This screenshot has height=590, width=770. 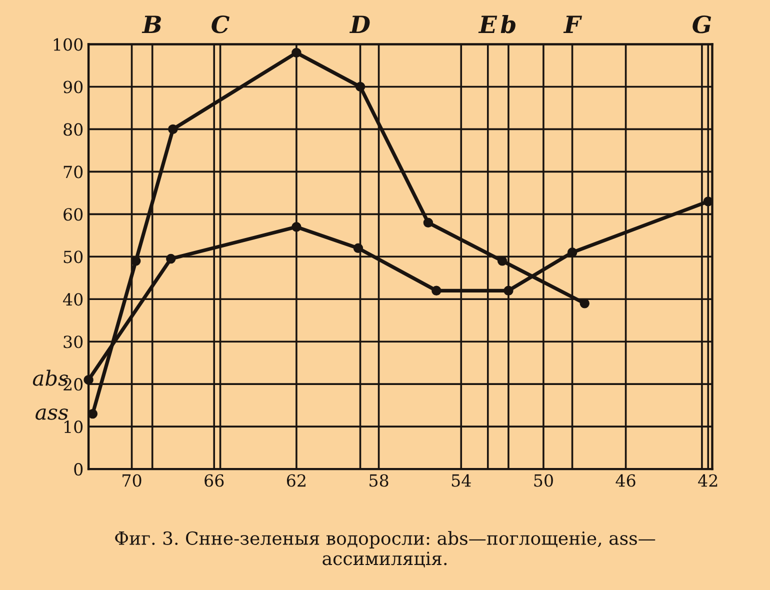 What do you see at coordinates (221, 24) in the screenshot?
I see `ref-line-label: C` at bounding box center [221, 24].